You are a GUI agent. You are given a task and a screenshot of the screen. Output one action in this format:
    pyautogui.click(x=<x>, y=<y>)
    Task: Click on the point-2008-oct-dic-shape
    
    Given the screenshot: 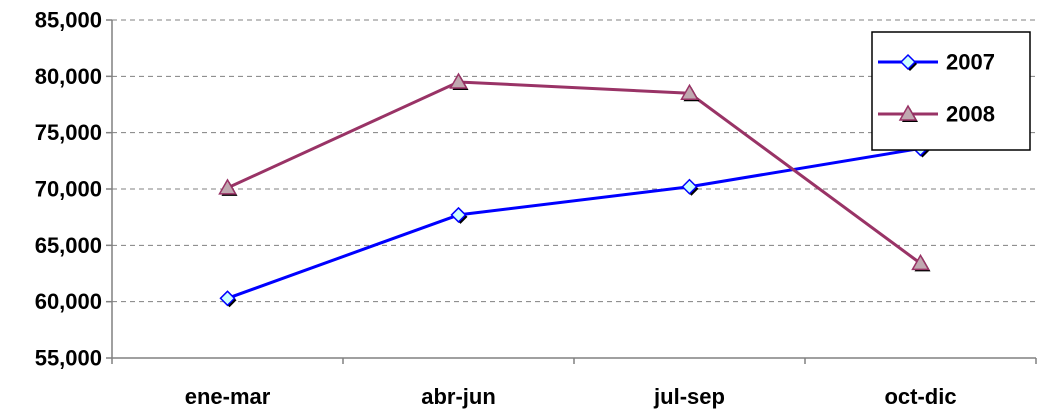 What is the action you would take?
    pyautogui.click(x=920, y=262)
    